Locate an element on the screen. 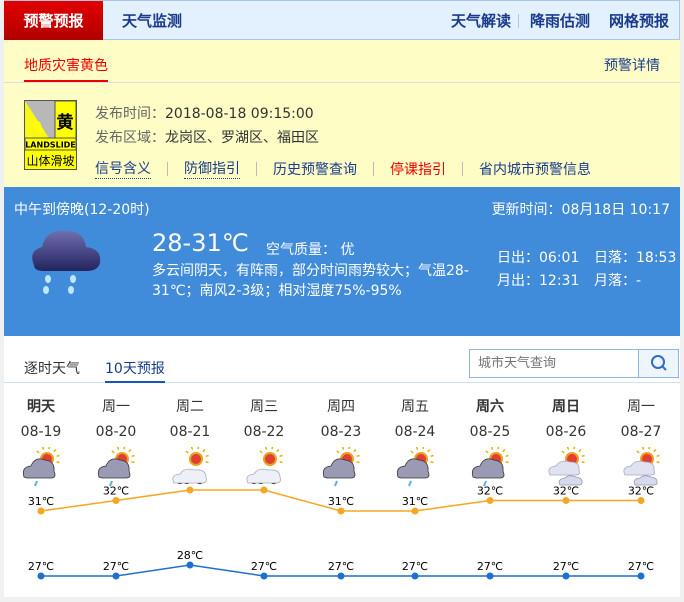 This screenshot has height=602, width=684. forecast-day: 周四 is located at coordinates (341, 407).